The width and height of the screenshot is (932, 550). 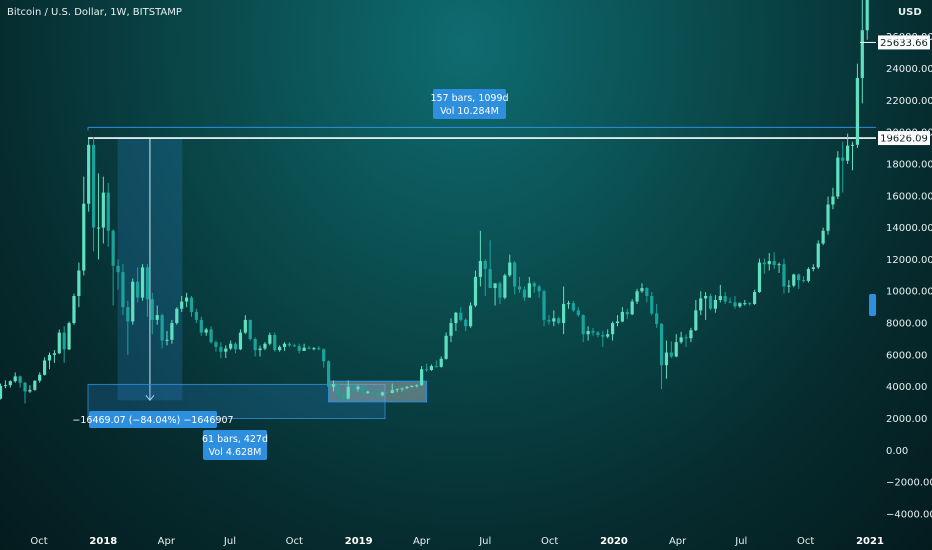 I want to click on drawdown-arrow-head, so click(x=150, y=398).